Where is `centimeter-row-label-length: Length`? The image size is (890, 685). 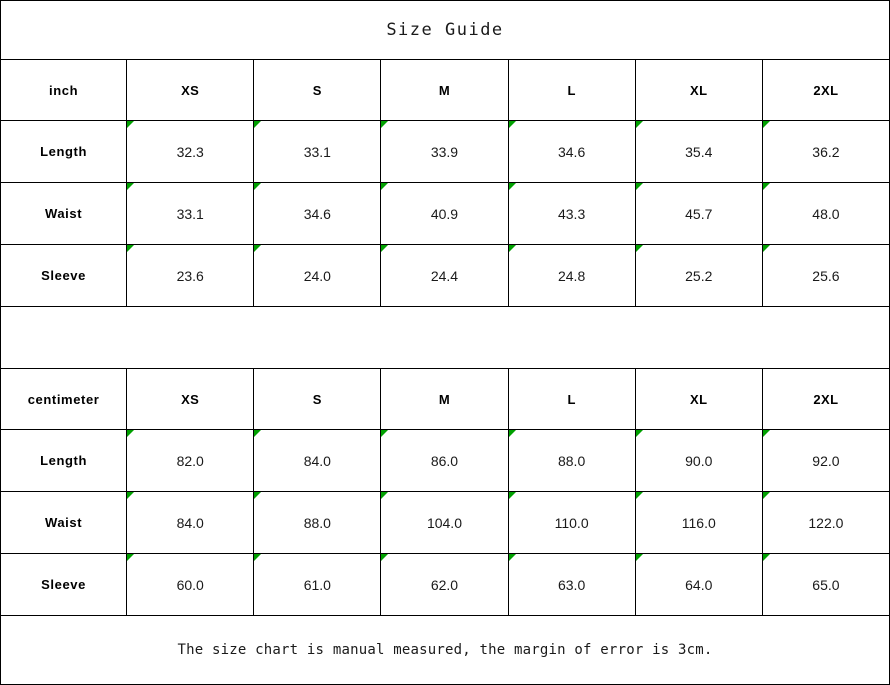 centimeter-row-label-length: Length is located at coordinates (64, 460).